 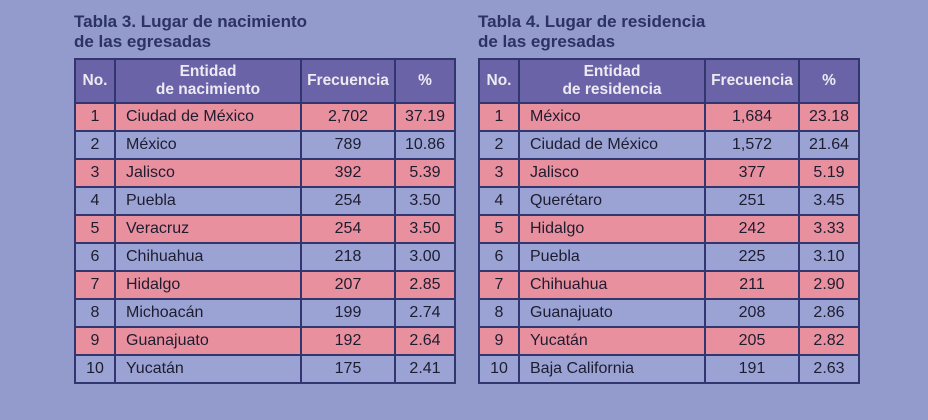 I want to click on frequency-cell: 192, so click(x=348, y=341).